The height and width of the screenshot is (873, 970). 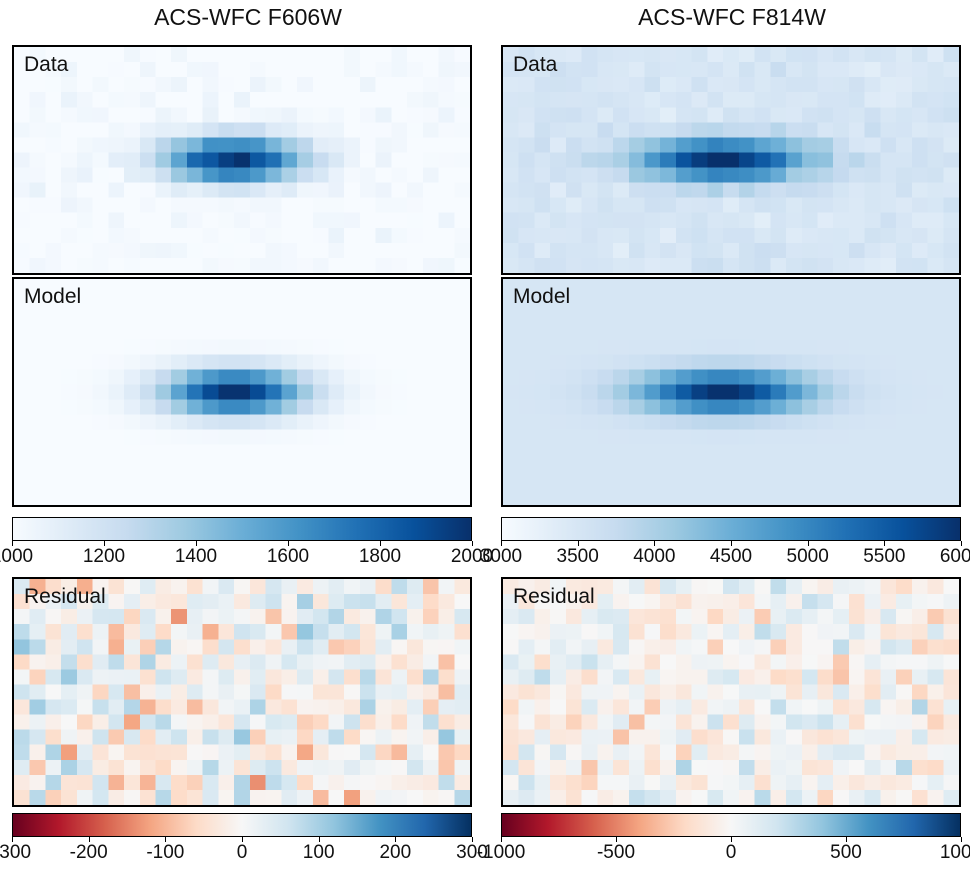 I want to click on f606w-model-heatmap, so click(x=242, y=392).